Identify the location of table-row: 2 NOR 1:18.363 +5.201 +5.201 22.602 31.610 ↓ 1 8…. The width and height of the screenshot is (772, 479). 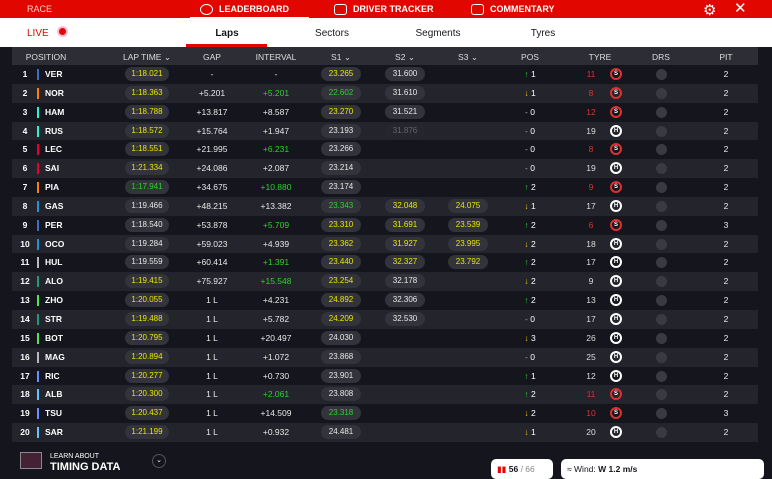
(385, 93).